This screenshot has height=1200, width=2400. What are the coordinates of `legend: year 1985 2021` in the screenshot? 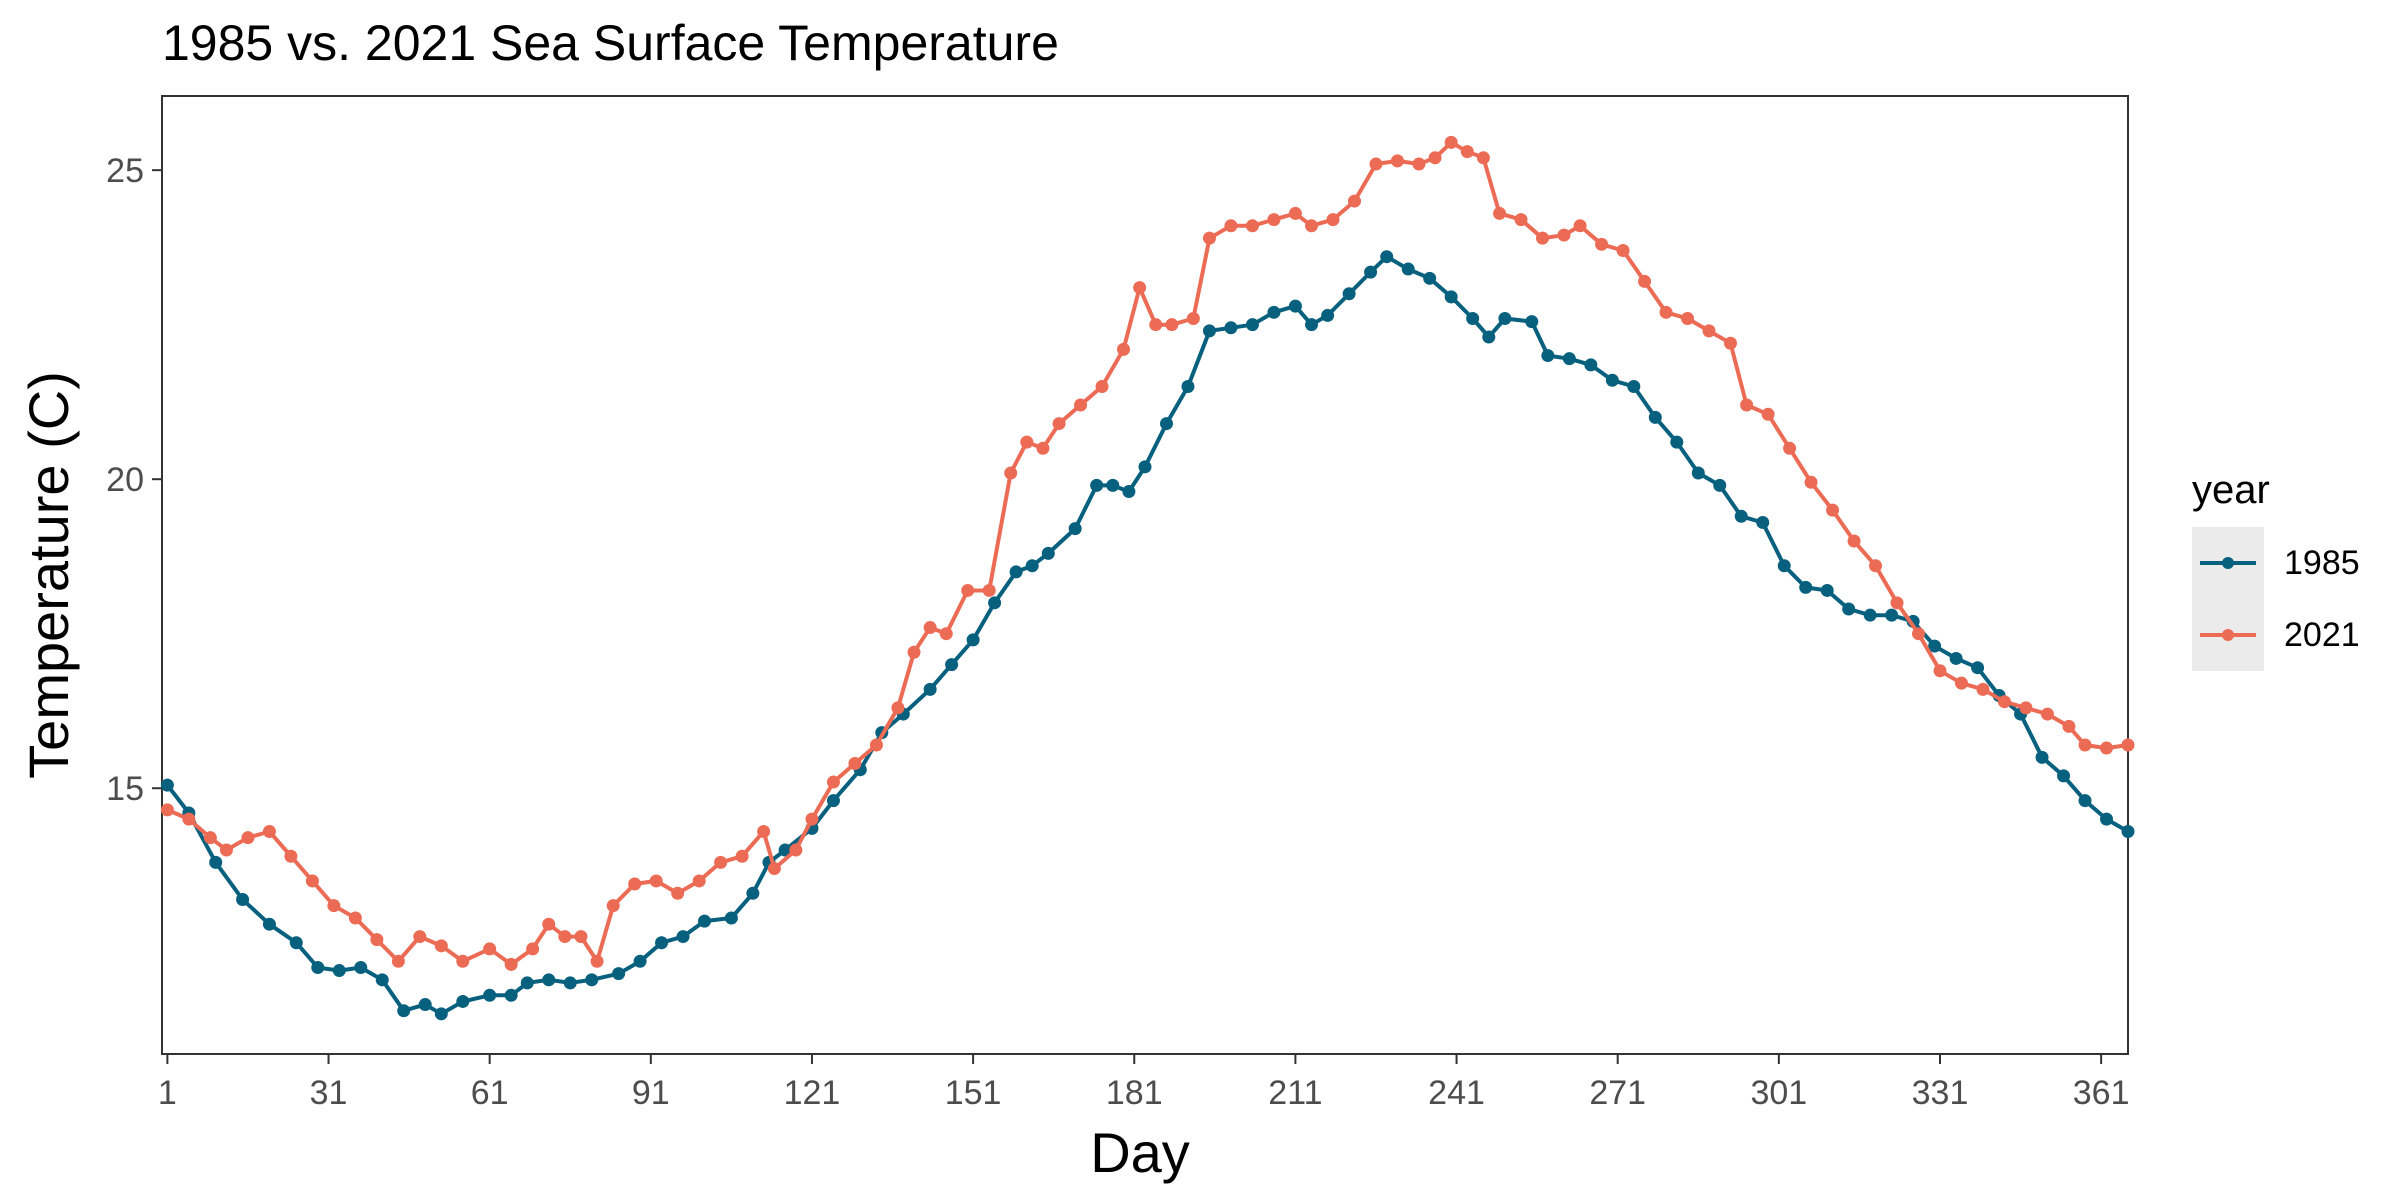 It's located at (2276, 569).